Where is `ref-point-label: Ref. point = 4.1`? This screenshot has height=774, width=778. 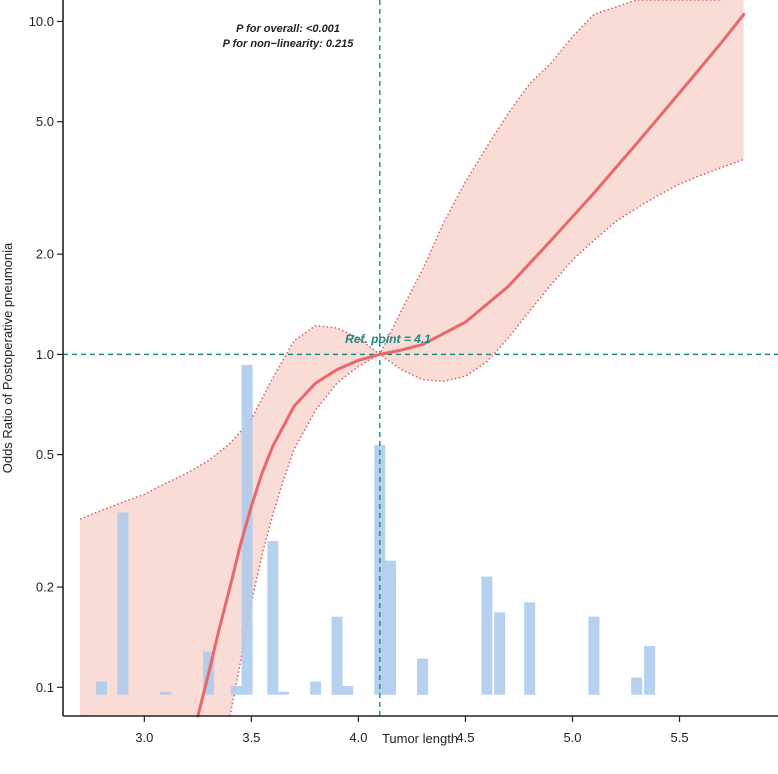
ref-point-label: Ref. point = 4.1 is located at coordinates (388, 339).